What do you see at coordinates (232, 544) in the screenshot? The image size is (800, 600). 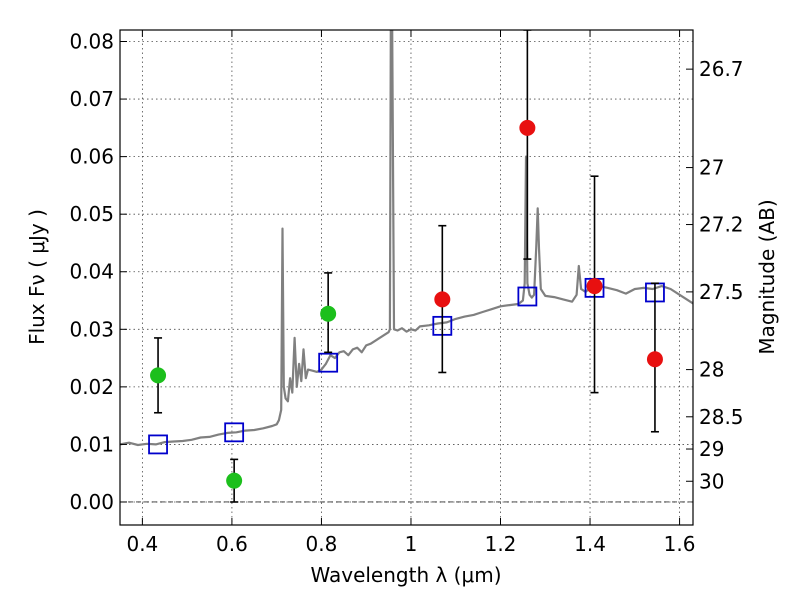 I see `x-tick-label: 0.6` at bounding box center [232, 544].